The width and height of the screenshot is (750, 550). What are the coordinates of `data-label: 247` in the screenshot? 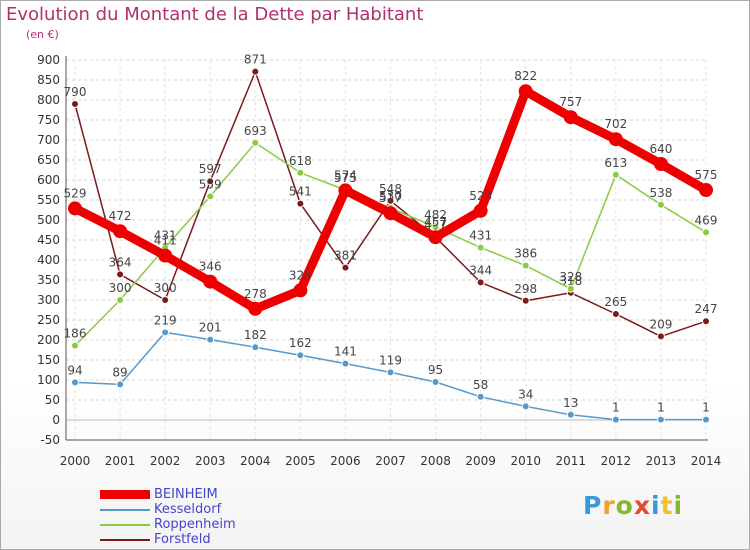 It's located at (706, 309).